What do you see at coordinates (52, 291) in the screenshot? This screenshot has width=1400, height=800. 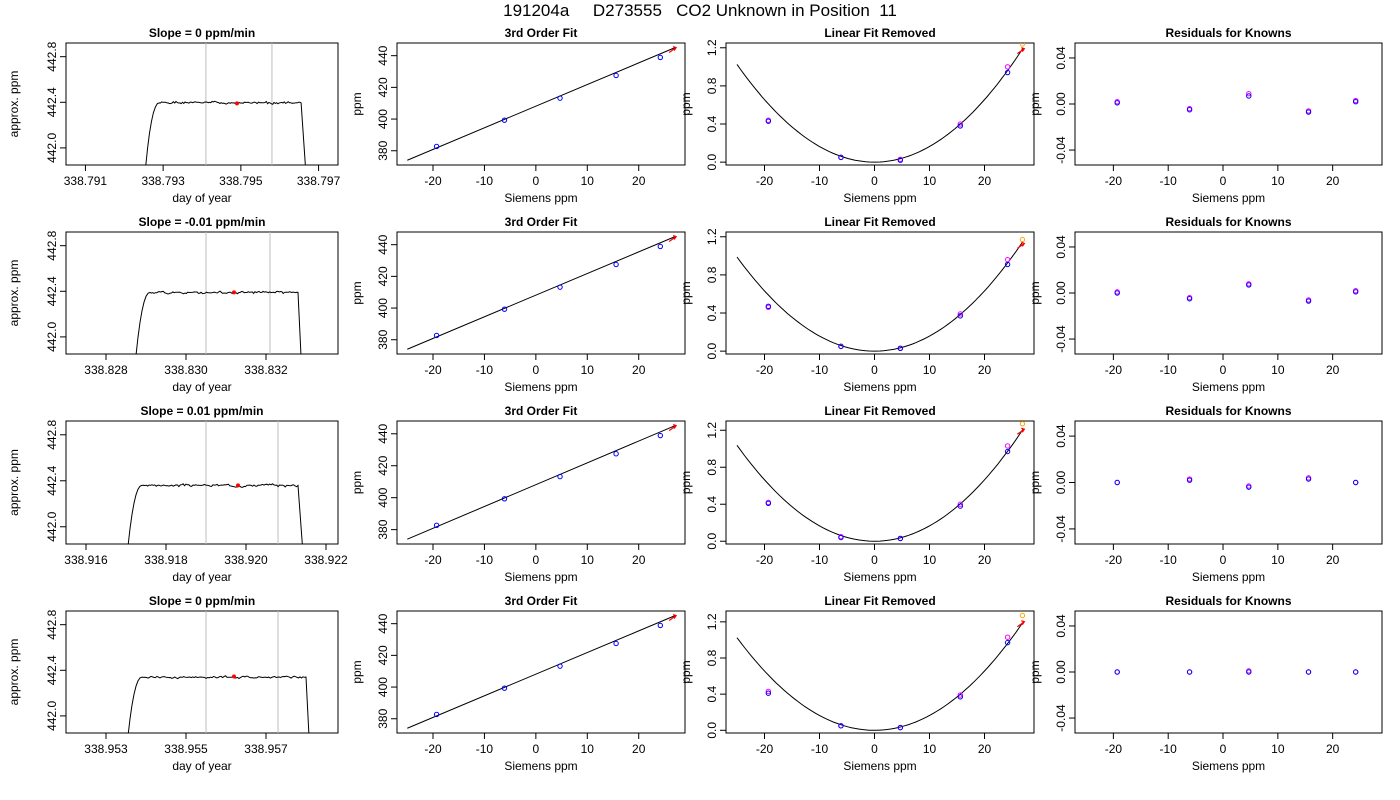 I see `y-tick-label: 442.4` at bounding box center [52, 291].